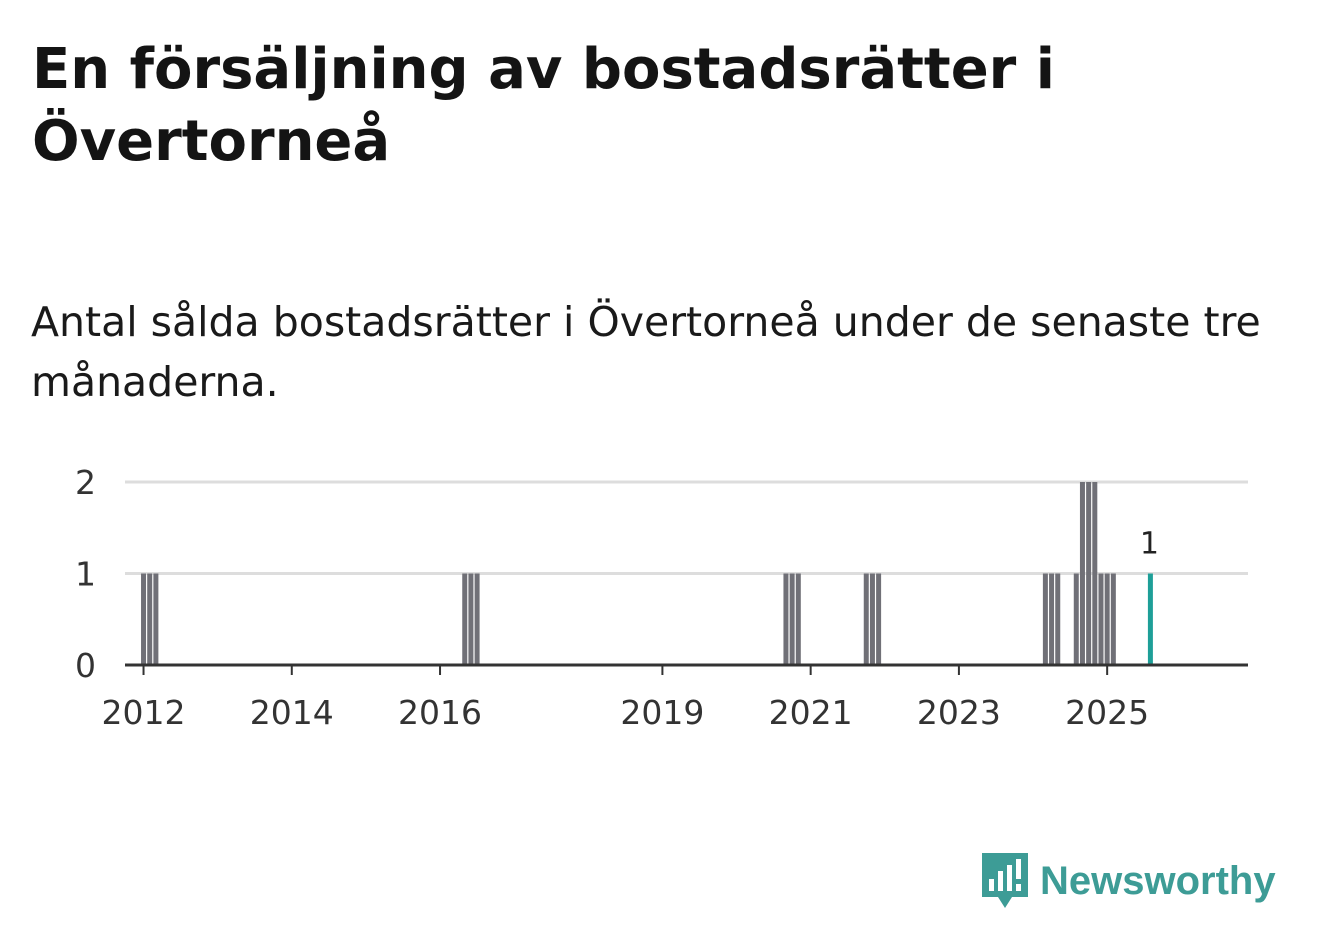  Describe the element at coordinates (811, 712) in the screenshot. I see `x-tick-label: 2021` at that location.